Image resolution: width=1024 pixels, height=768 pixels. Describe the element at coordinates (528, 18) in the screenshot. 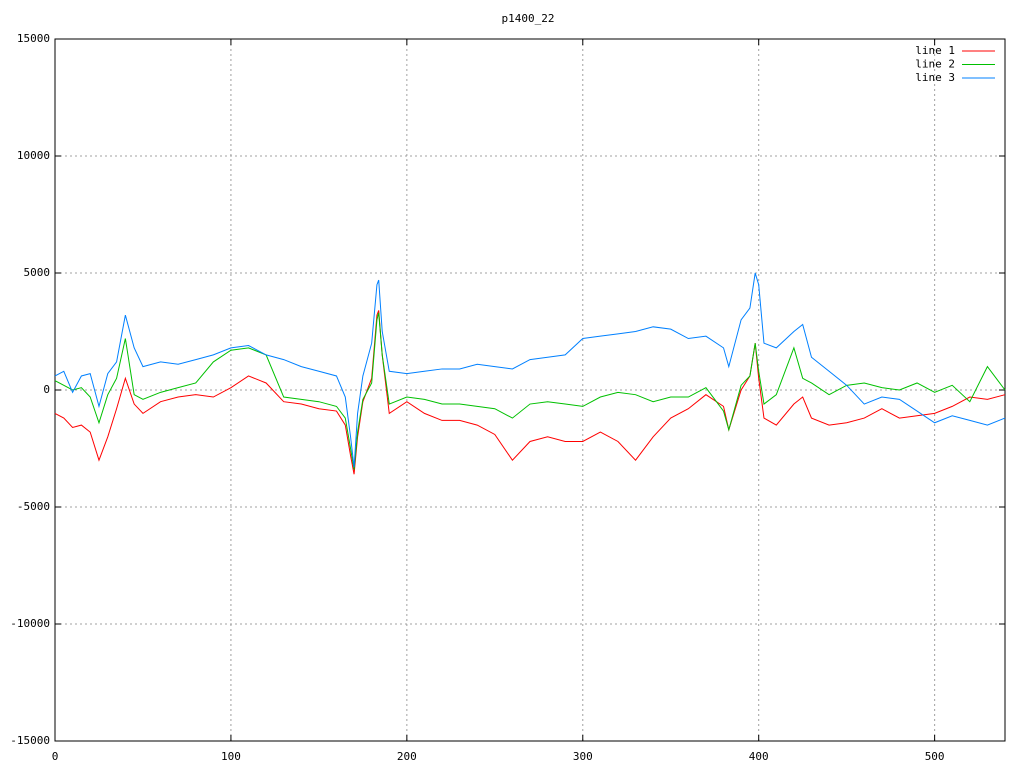

I see `chart-title: p1400_22` at that location.